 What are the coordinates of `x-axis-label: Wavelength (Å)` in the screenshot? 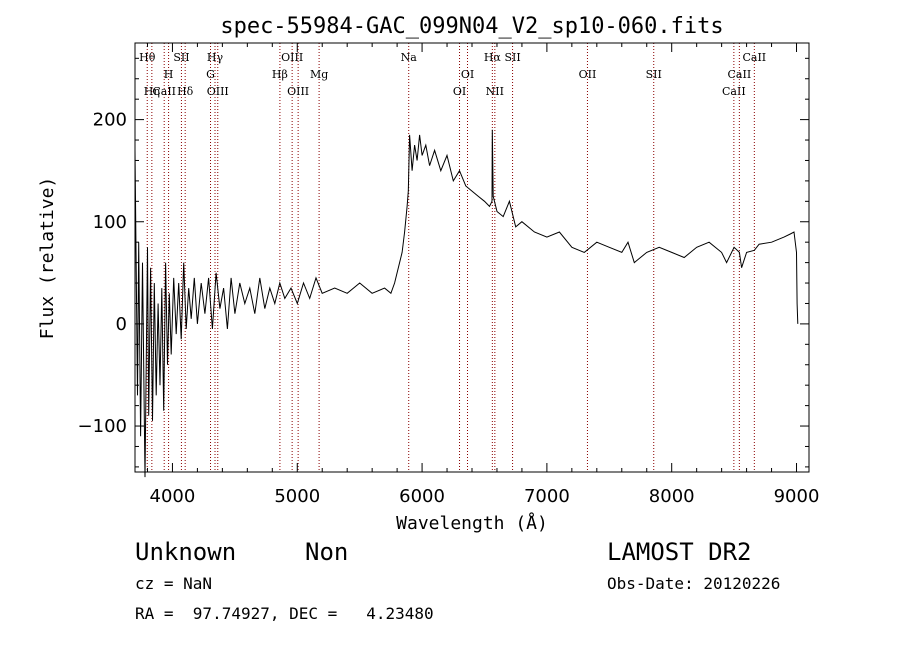 It's located at (472, 523).